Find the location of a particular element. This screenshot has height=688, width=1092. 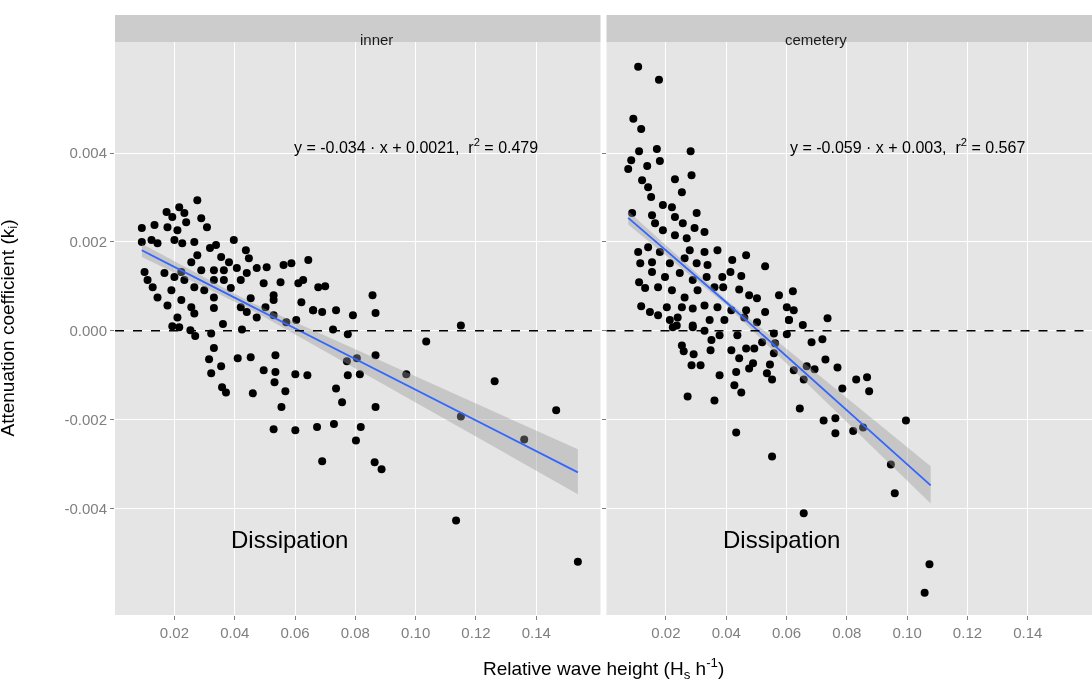

y-tick-label: -0.002 is located at coordinates (85, 419).